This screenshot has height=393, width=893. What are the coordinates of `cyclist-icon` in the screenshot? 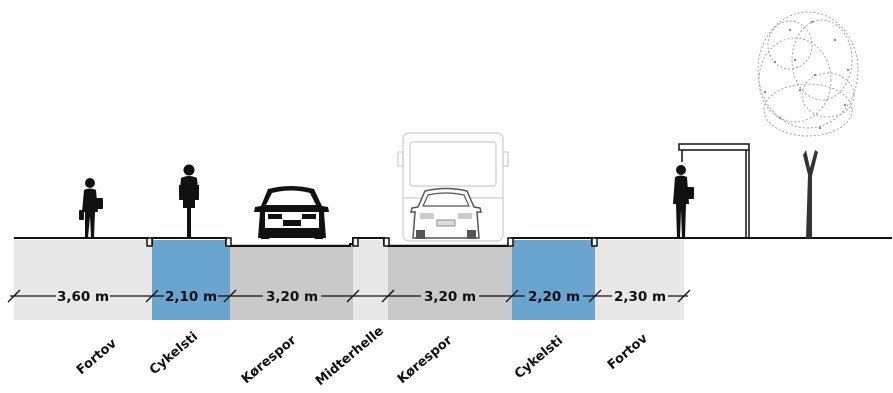 It's located at (189, 201).